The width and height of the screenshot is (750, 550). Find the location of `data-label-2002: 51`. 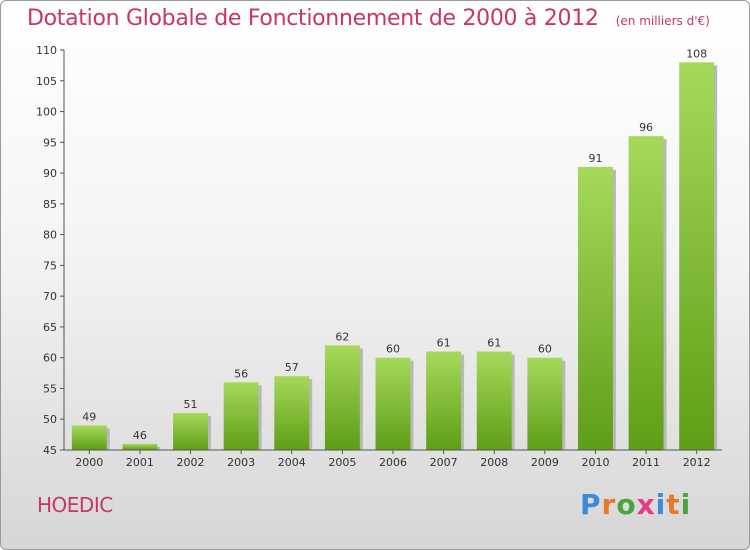

data-label-2002: 51 is located at coordinates (191, 404).